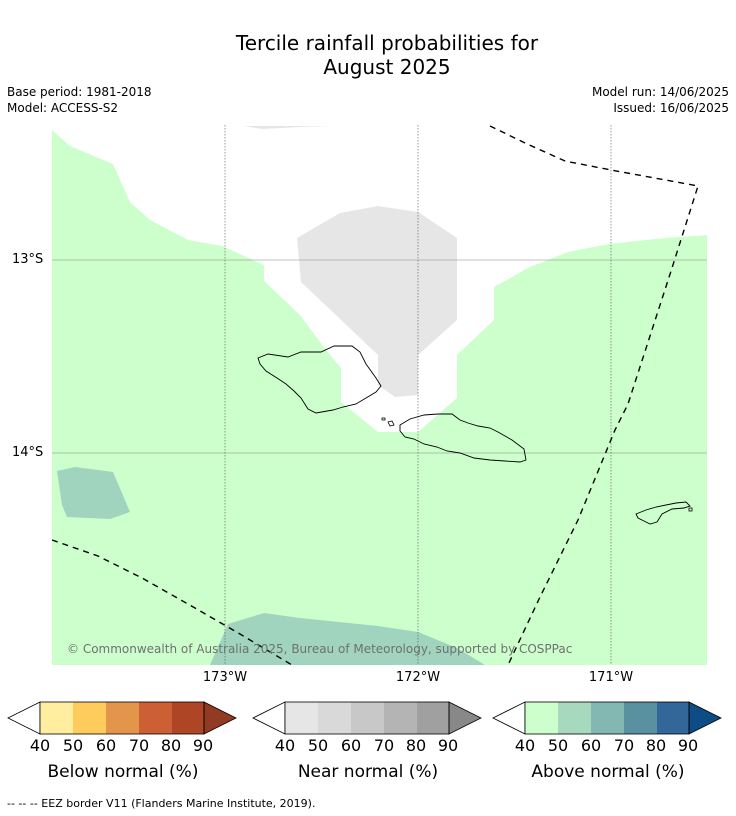  I want to click on island-upolu, so click(463, 438).